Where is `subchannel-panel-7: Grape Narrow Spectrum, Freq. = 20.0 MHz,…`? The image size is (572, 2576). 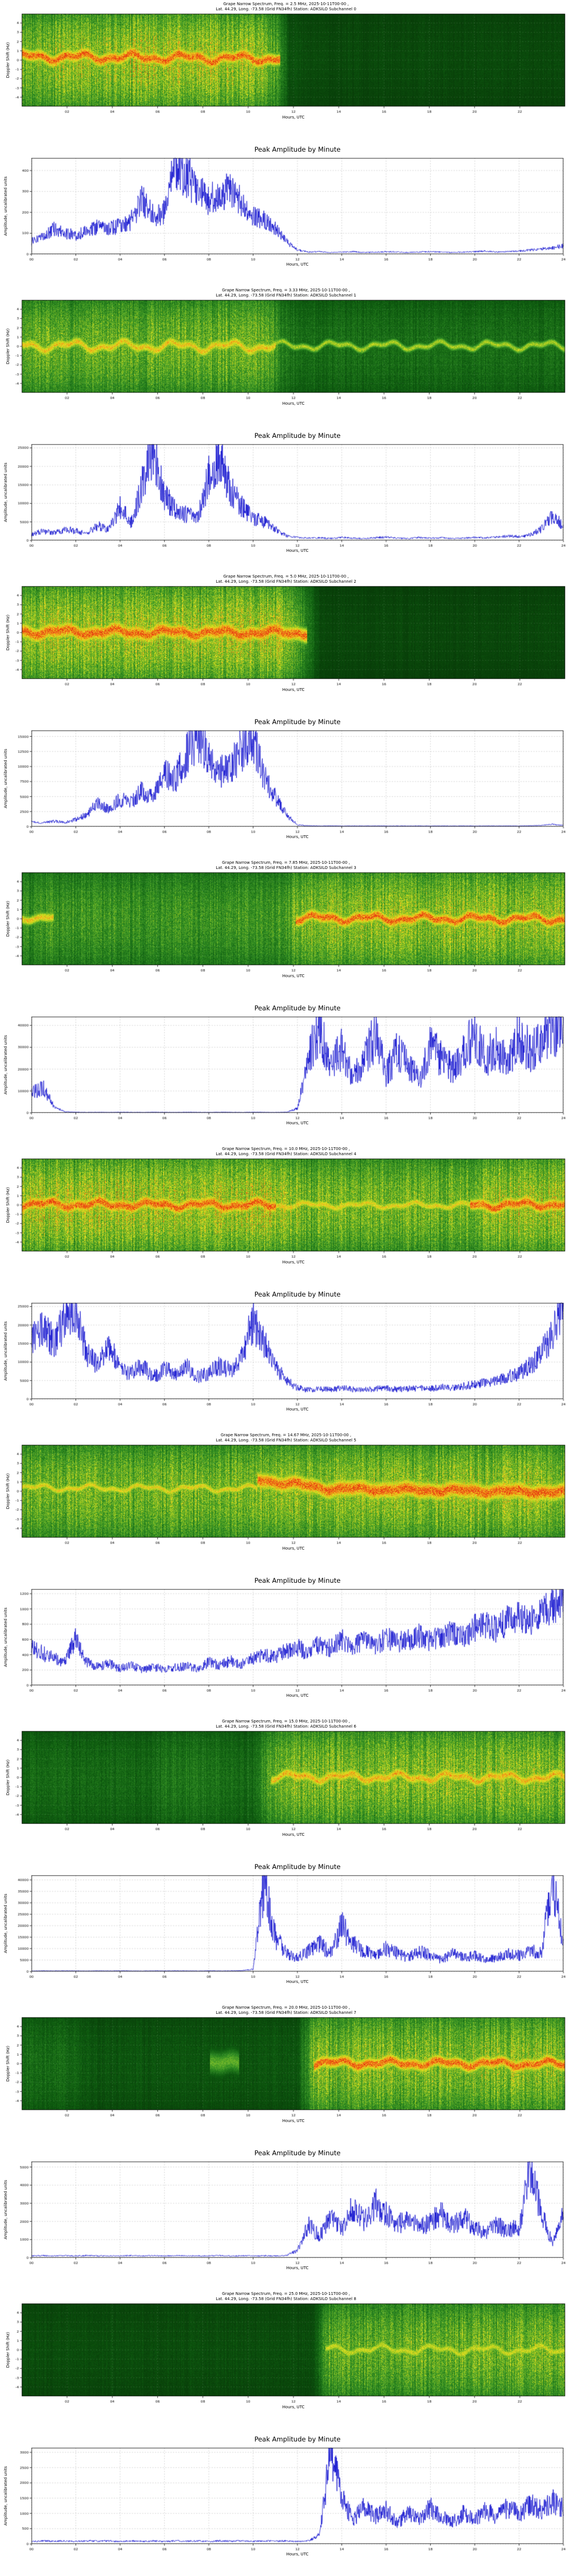 subchannel-panel-7: Grape Narrow Spectrum, Freq. = 20.0 MHz,… is located at coordinates (286, 2147).